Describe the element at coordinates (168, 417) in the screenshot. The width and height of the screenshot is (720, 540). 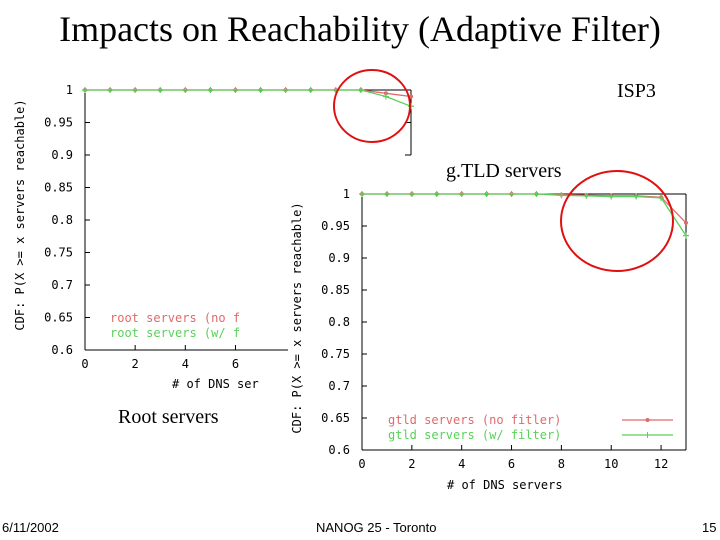
I see `root-servers-label: Root servers` at that location.